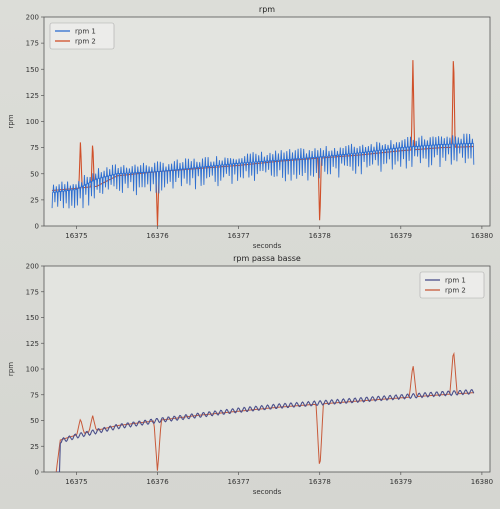 Image resolution: width=500 pixels, height=509 pixels. I want to click on chart-title: rpm, so click(267, 9).